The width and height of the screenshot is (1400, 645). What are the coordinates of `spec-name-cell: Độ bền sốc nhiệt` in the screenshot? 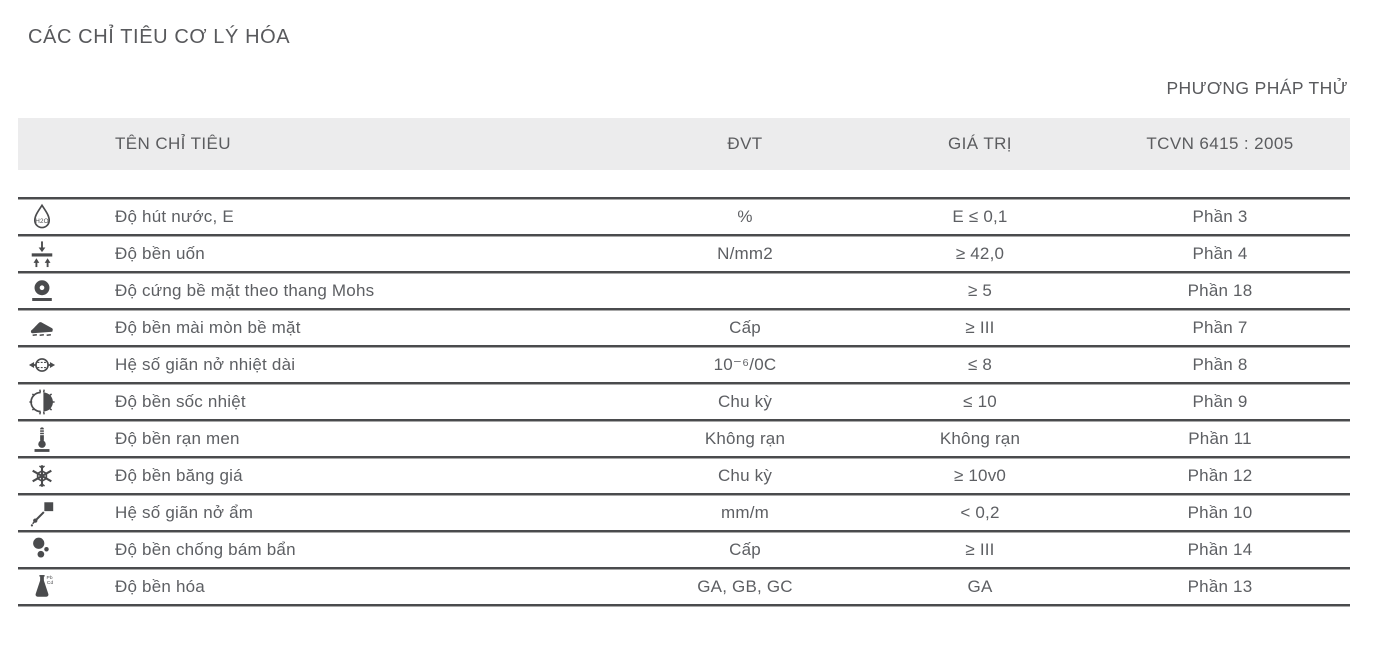 It's located at (180, 401).